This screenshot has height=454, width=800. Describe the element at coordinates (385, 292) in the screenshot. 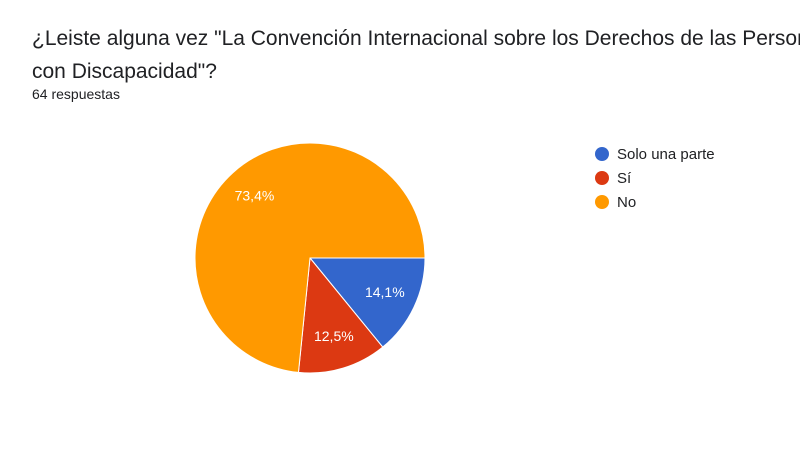

I see `slice-label: 14,1%` at that location.